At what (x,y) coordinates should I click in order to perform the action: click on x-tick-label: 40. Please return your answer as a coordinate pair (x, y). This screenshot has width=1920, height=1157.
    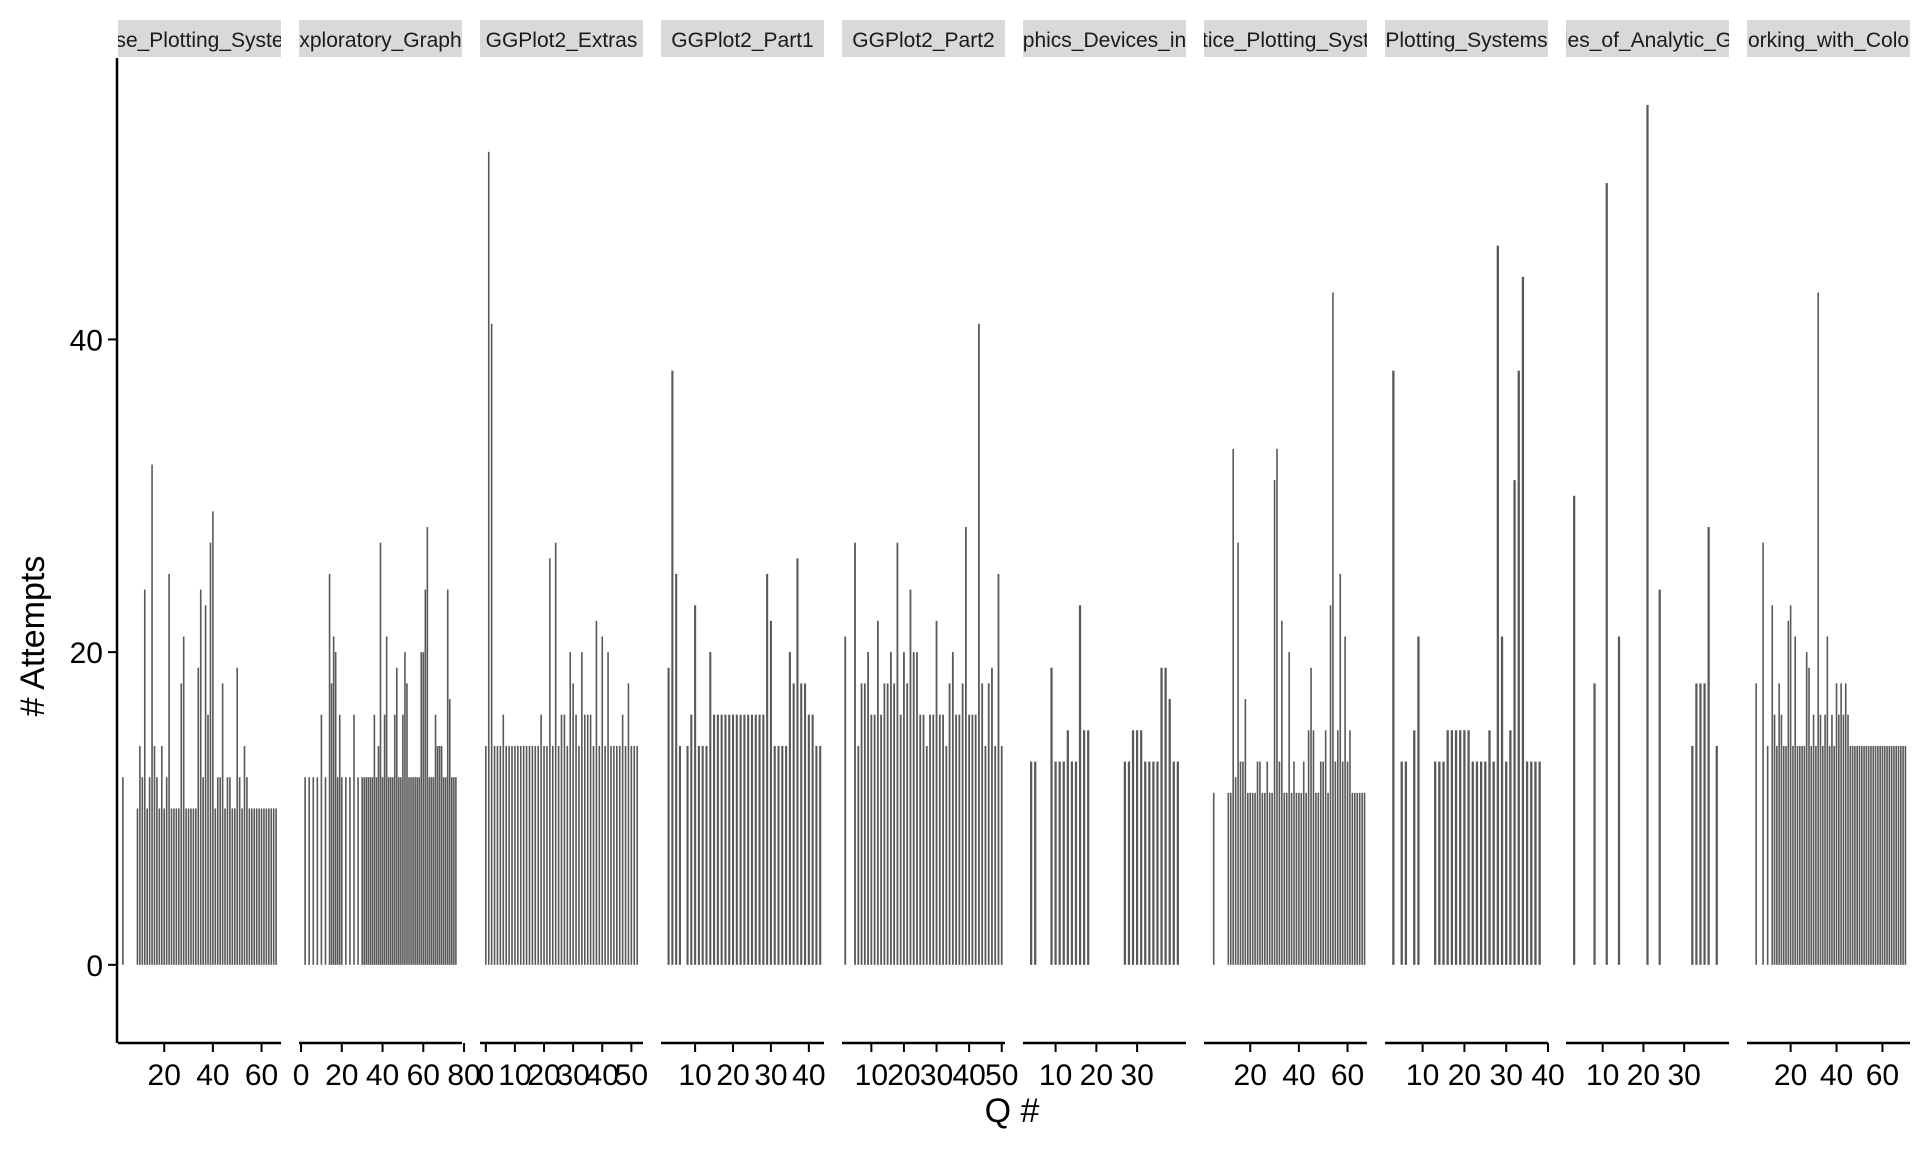
    Looking at the image, I should click on (1836, 1075).